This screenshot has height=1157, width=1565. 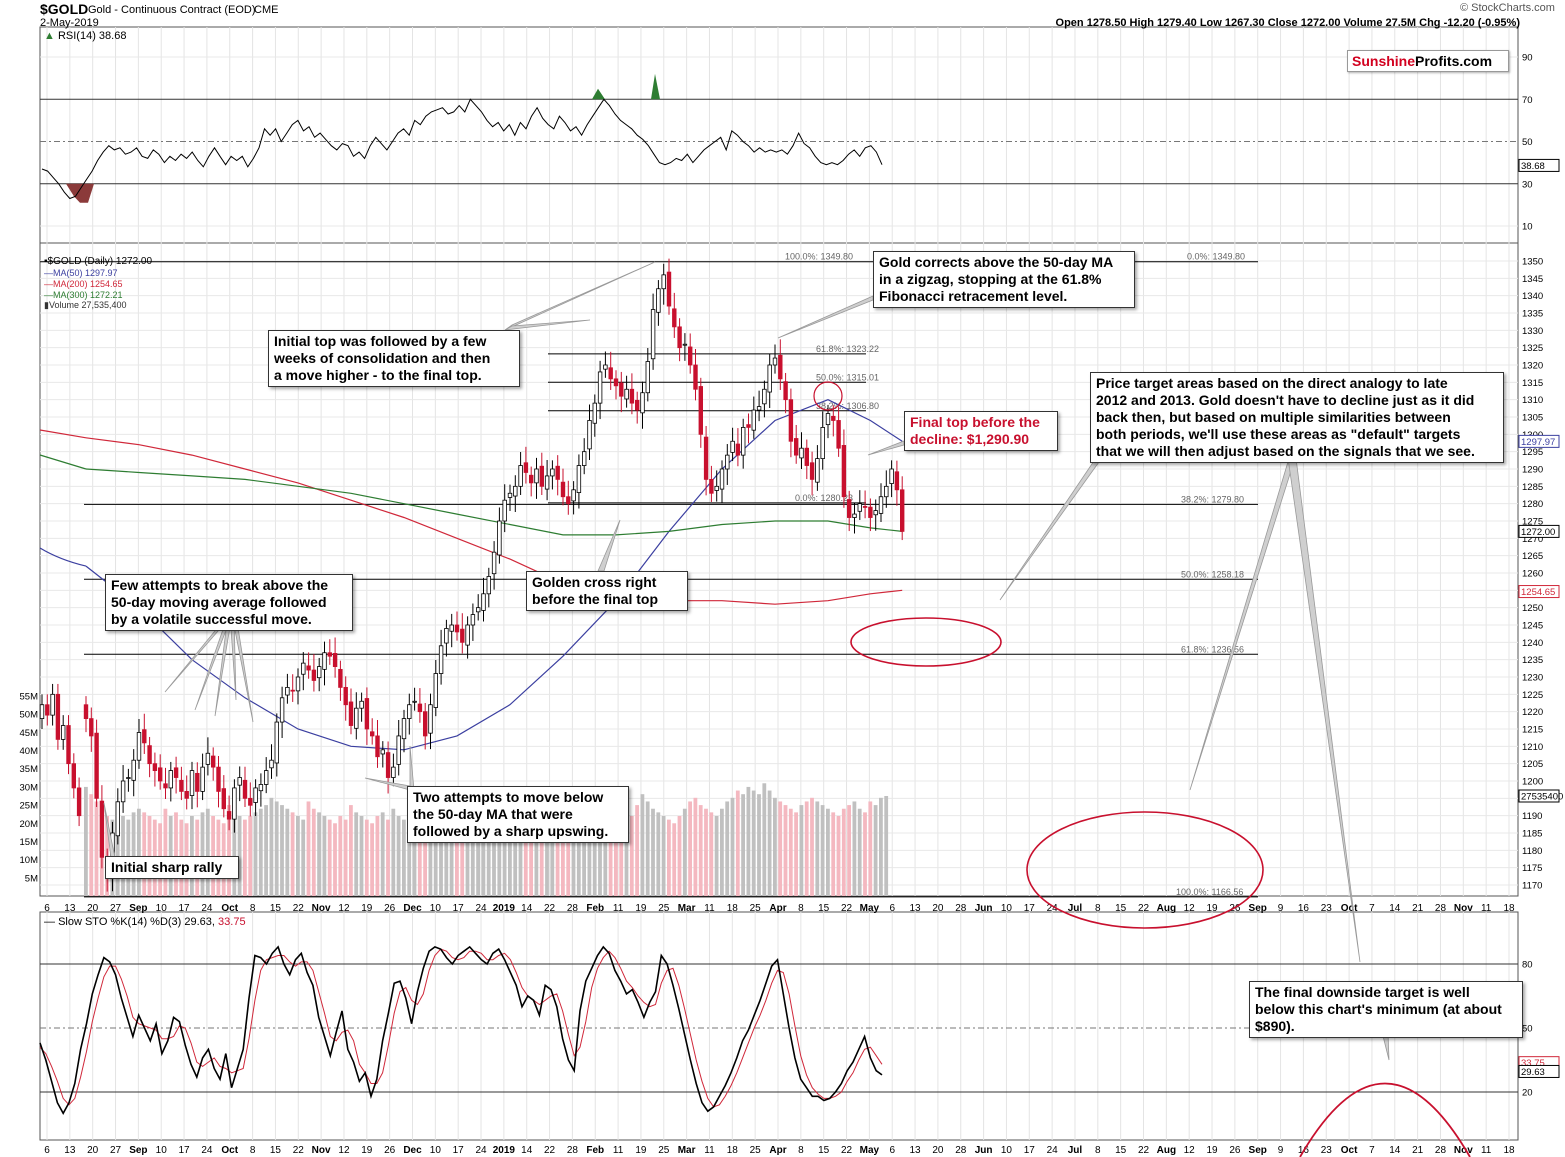 What do you see at coordinates (1532, 868) in the screenshot?
I see `price-tick-label: 1175` at bounding box center [1532, 868].